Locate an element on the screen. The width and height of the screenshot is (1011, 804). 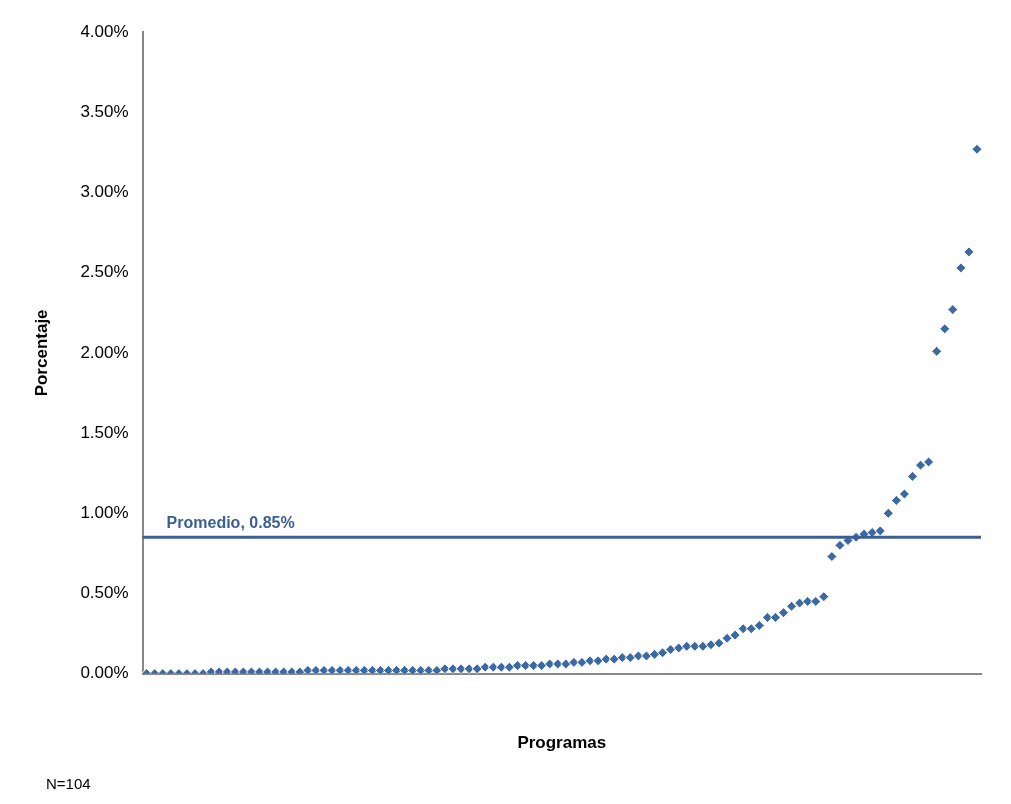
y-tick-label: 2.00% is located at coordinates (104, 352).